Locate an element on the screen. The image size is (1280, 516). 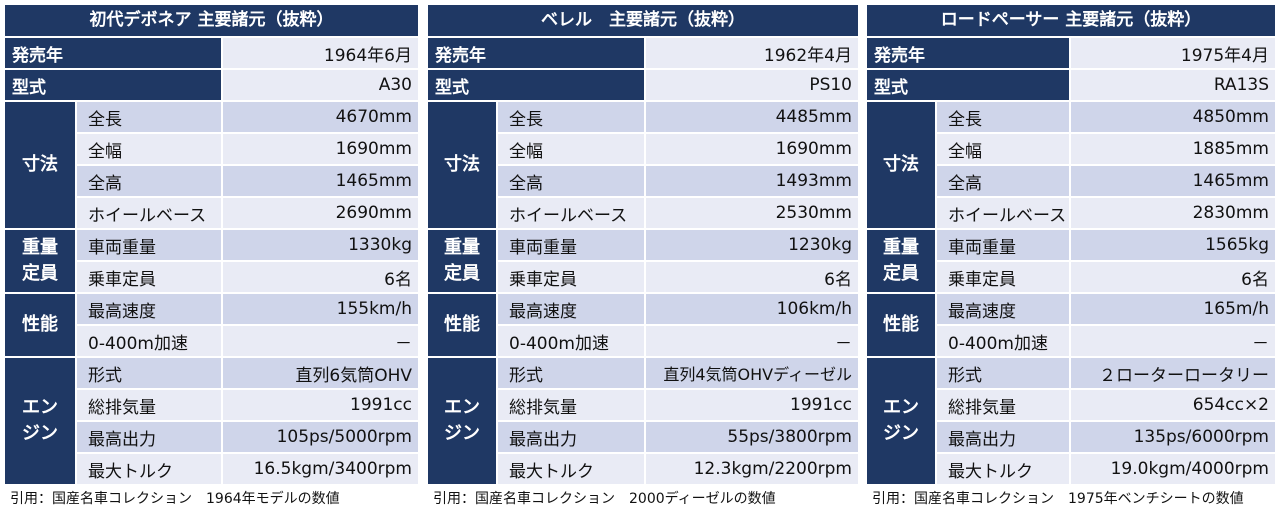
model-value: RA13S is located at coordinates (1173, 85).